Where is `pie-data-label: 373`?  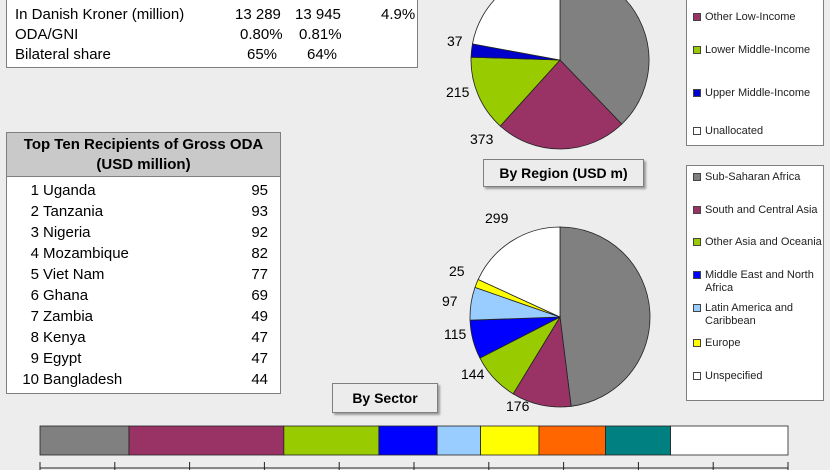
pie-data-label: 373 is located at coordinates (482, 139).